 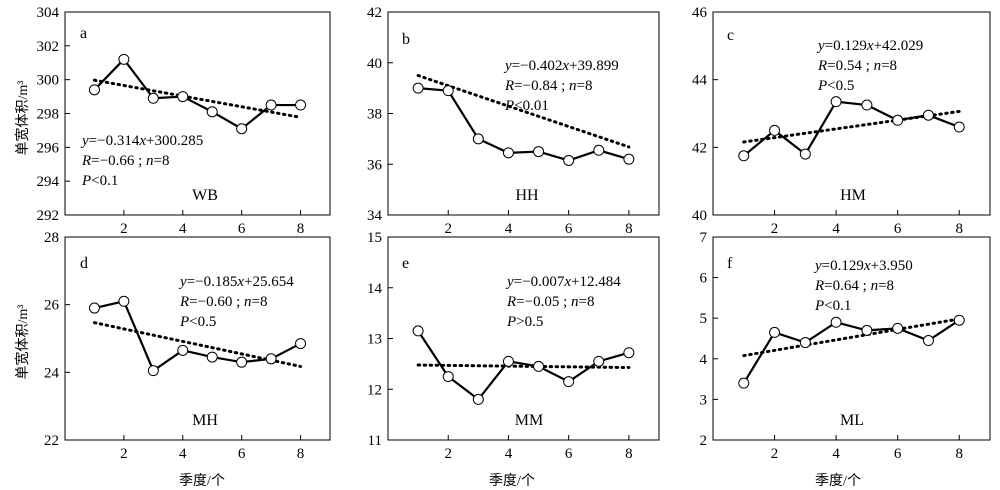 What do you see at coordinates (524, 322) in the screenshot?
I see `regression-annotation-e-3: P>0.5` at bounding box center [524, 322].